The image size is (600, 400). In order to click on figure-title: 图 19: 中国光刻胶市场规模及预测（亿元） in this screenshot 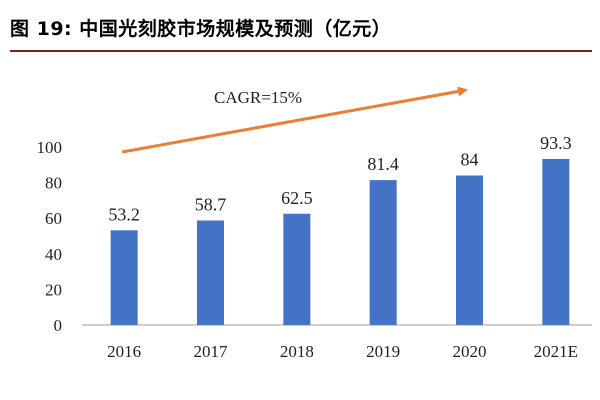, I will do `click(201, 29)`.